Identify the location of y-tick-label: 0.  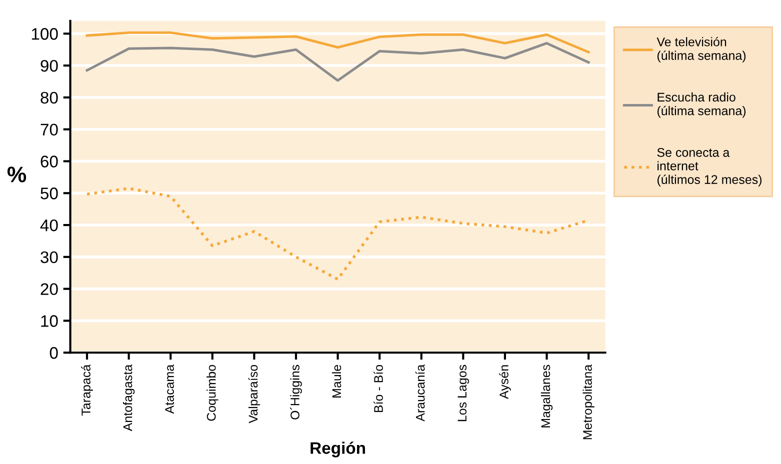
(54, 353).